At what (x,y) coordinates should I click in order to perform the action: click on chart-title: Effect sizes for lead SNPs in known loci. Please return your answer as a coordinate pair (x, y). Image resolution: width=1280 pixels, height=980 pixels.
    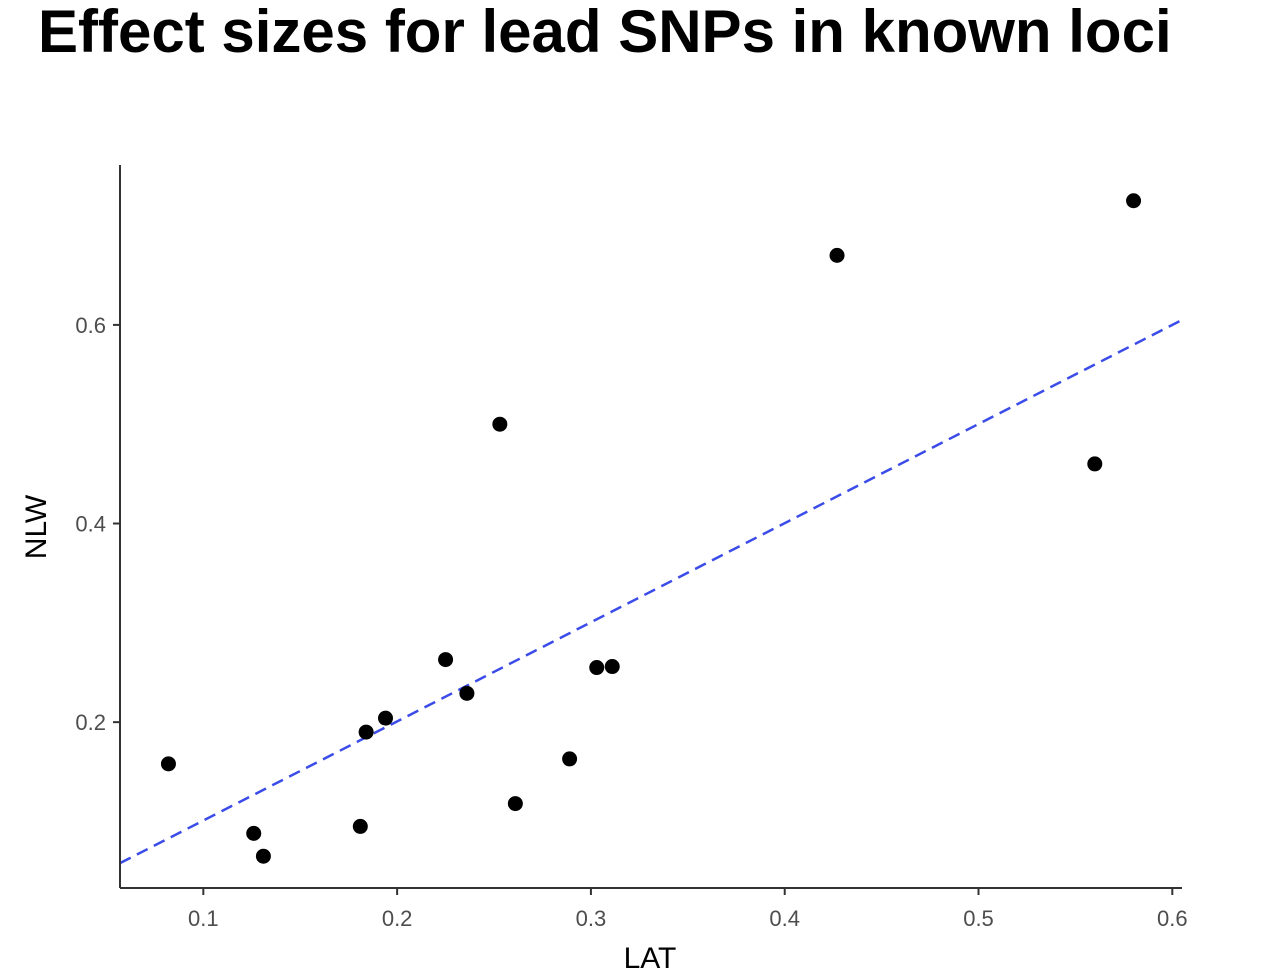
    Looking at the image, I should click on (605, 32).